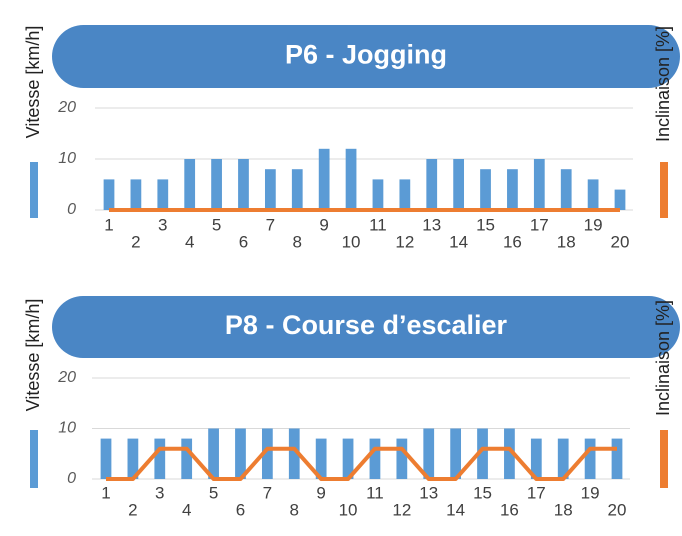 The width and height of the screenshot is (682, 536). Describe the element at coordinates (361, 463) in the screenshot. I see `line-series` at that location.